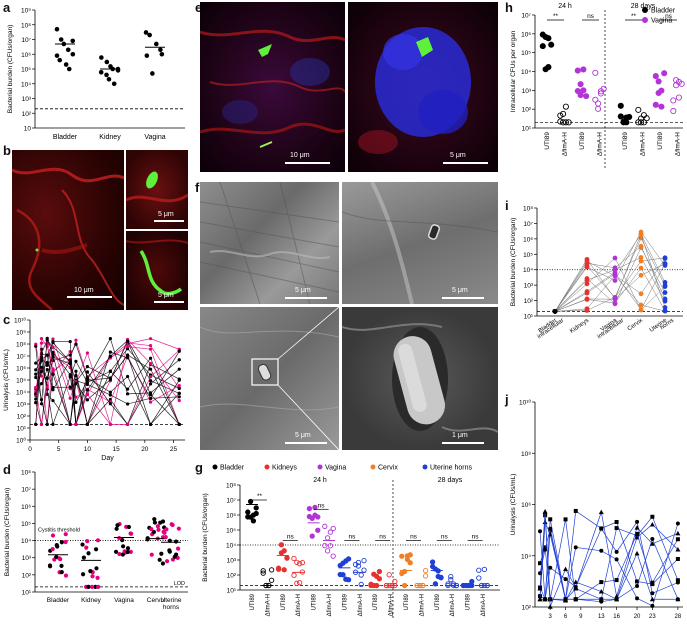 This screenshot has width=687, height=626. Describe the element at coordinates (7, 150) in the screenshot. I see `panel-letter-b: b` at that location.